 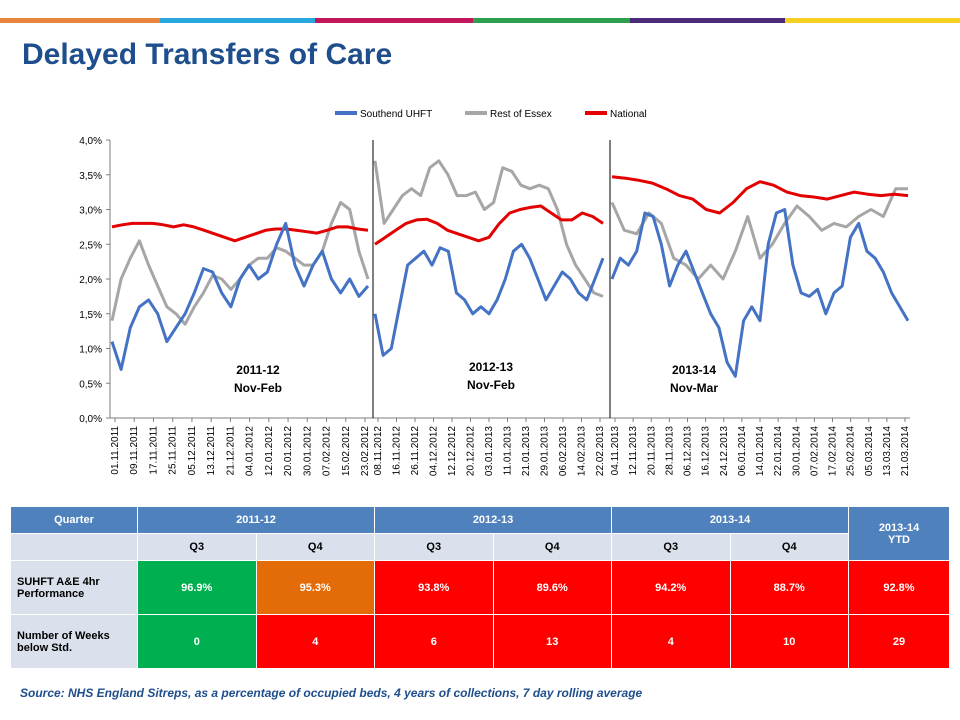 I want to click on weeks-cell: 13, so click(x=552, y=641).